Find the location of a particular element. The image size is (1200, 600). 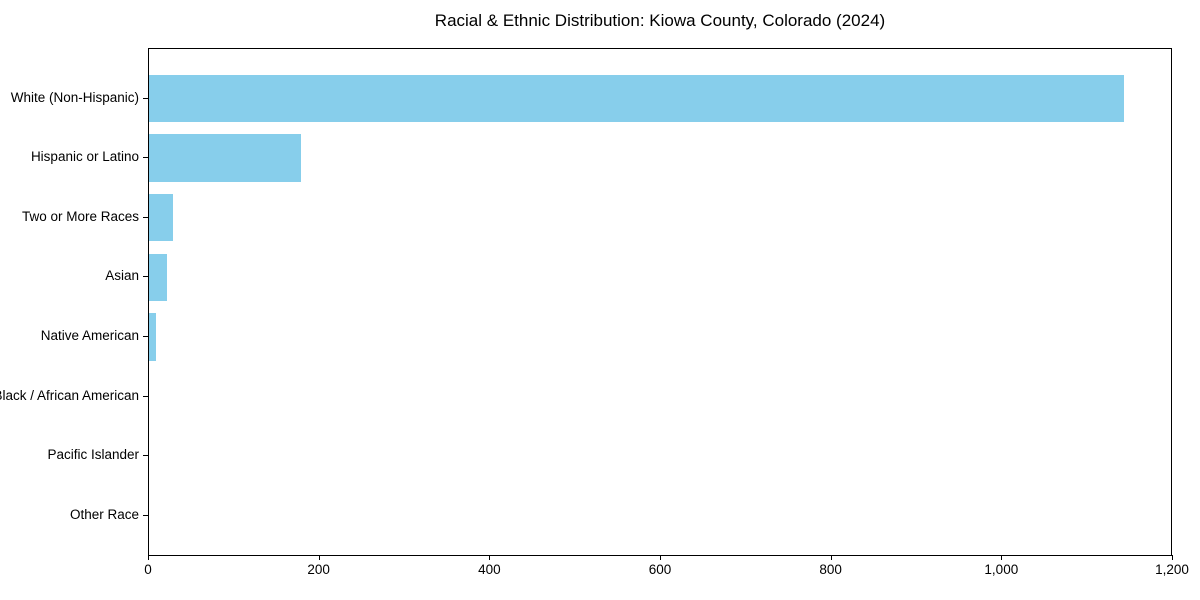

x-tick-label-800: 800 is located at coordinates (830, 569).